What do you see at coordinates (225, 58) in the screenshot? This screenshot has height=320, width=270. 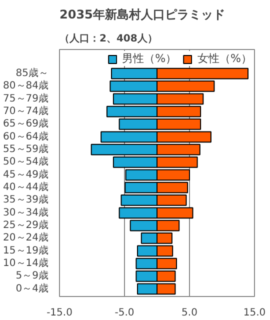 I see `legend-label: 女性（%）` at bounding box center [225, 58].